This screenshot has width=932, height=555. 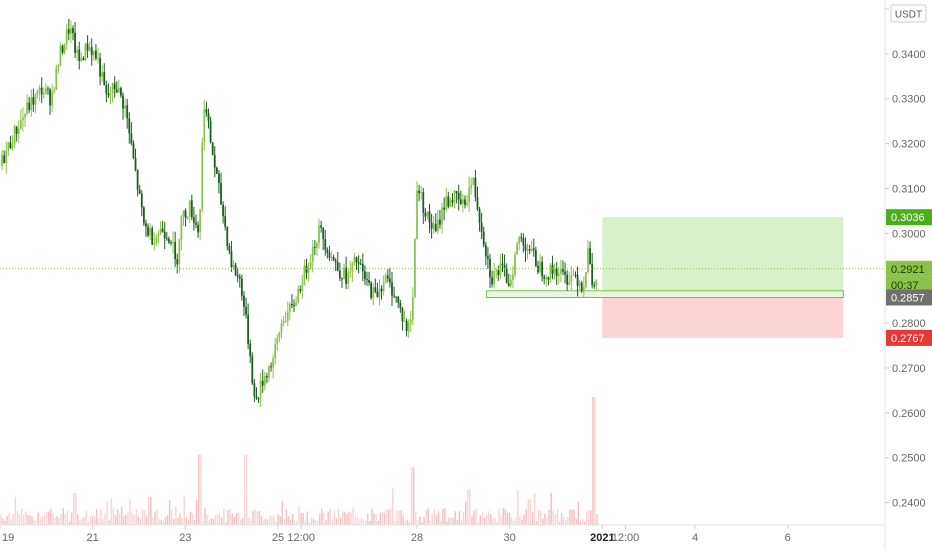 I want to click on time-tick-label: 2021, so click(x=602, y=538).